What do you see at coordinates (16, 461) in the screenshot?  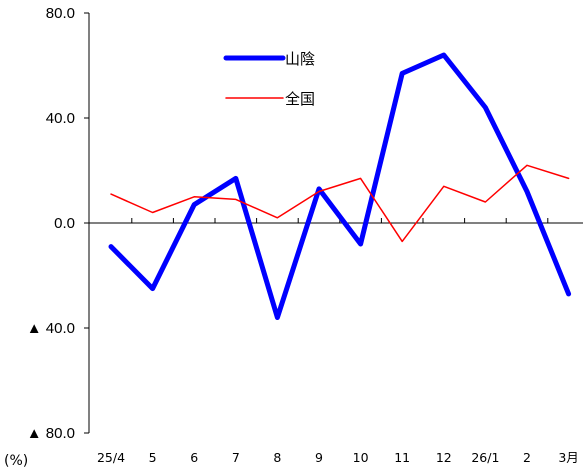 I see `y-unit-label: (%)` at bounding box center [16, 461].